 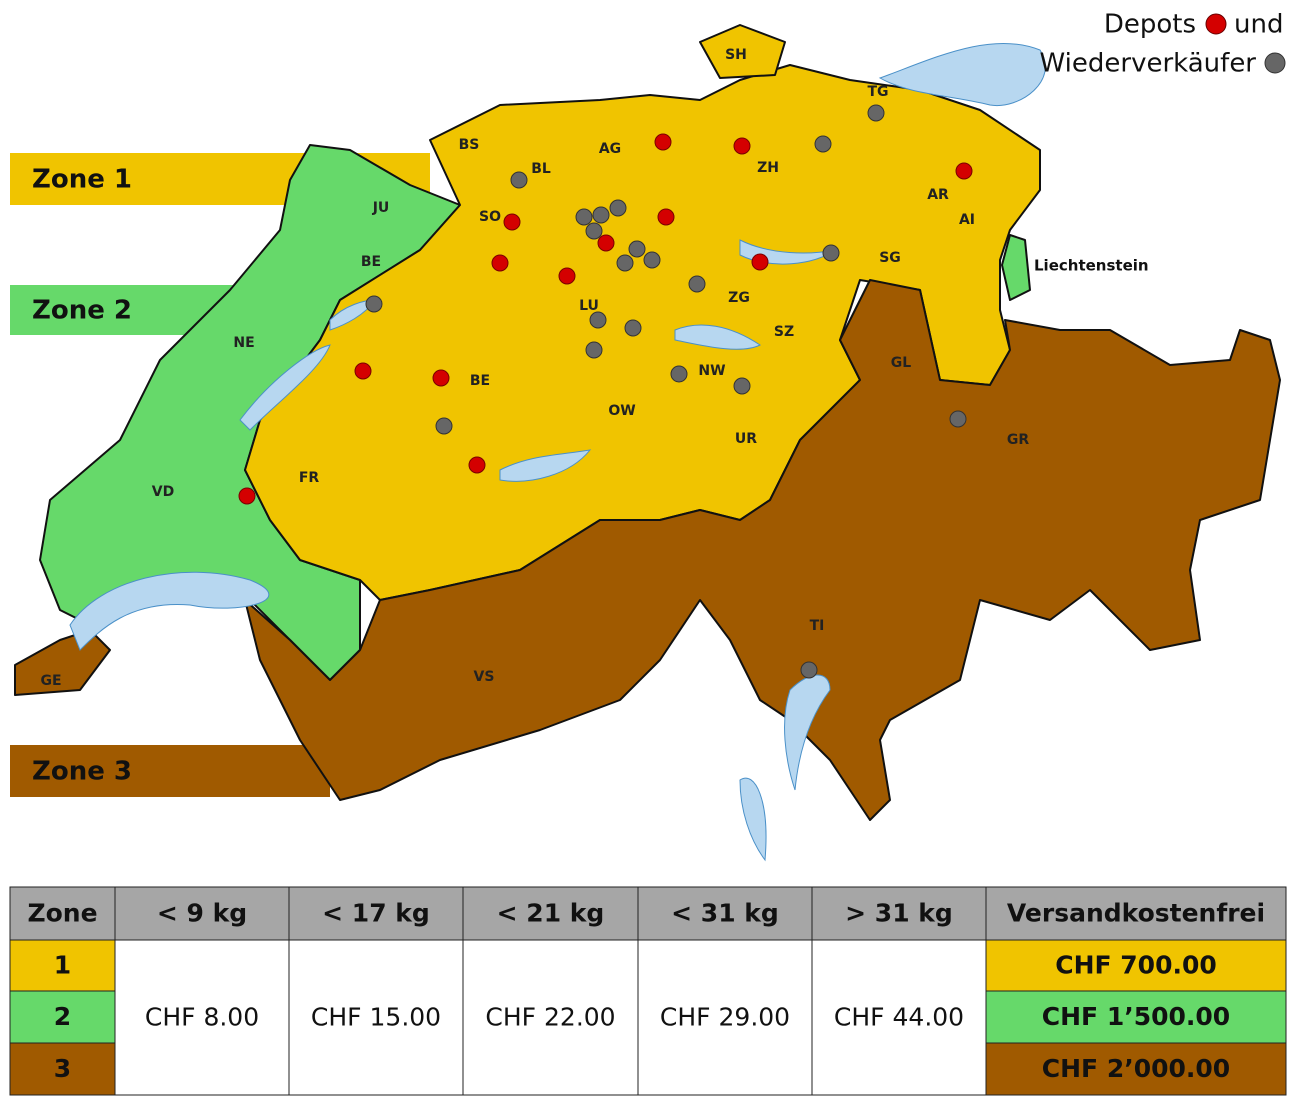 I want to click on price-text: CHF 44.00, so click(x=899, y=1017).